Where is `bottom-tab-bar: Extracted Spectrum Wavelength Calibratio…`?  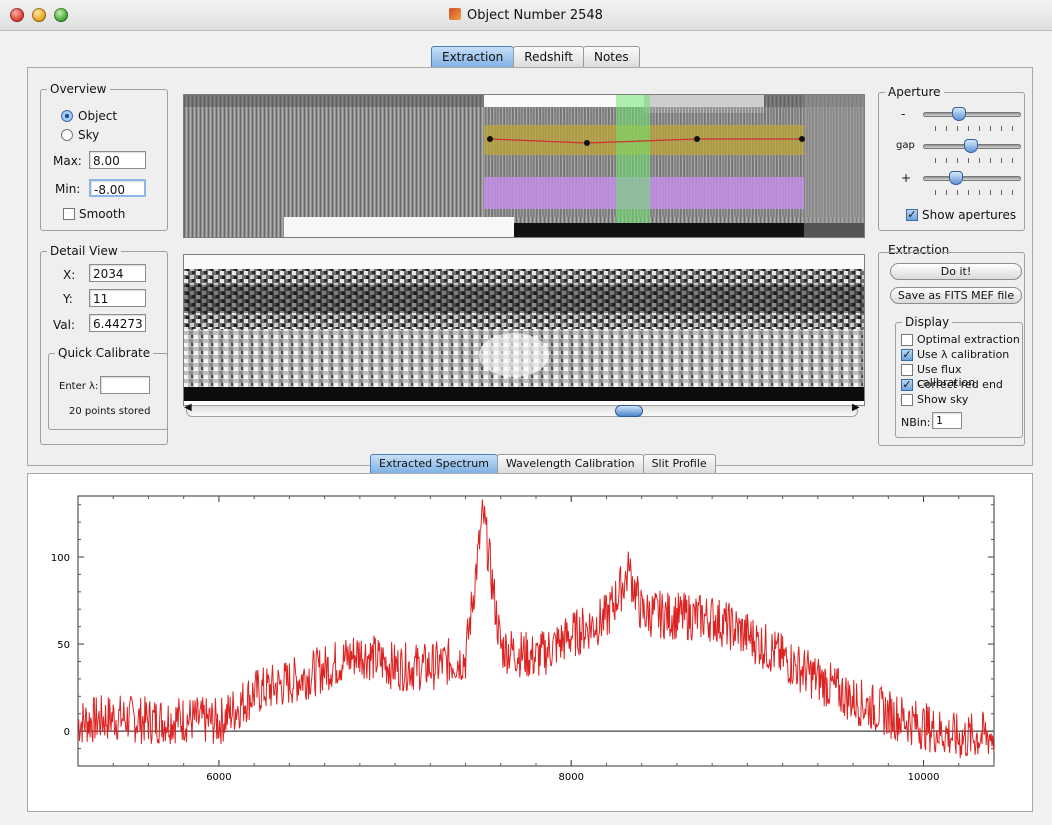 bottom-tab-bar: Extracted Spectrum Wavelength Calibratio… is located at coordinates (543, 464).